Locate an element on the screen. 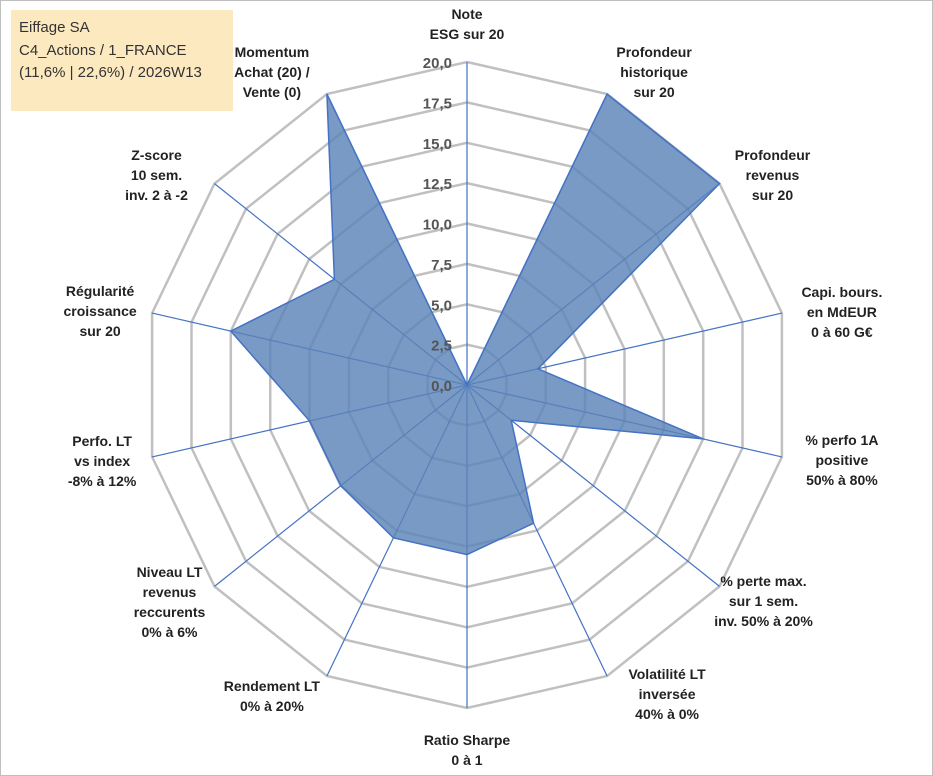 The height and width of the screenshot is (776, 933). tick-layer: 0,0 2,5 5,0 7,5 10,0 12,5 15,0 17,5 20,0 is located at coordinates (437, 225).